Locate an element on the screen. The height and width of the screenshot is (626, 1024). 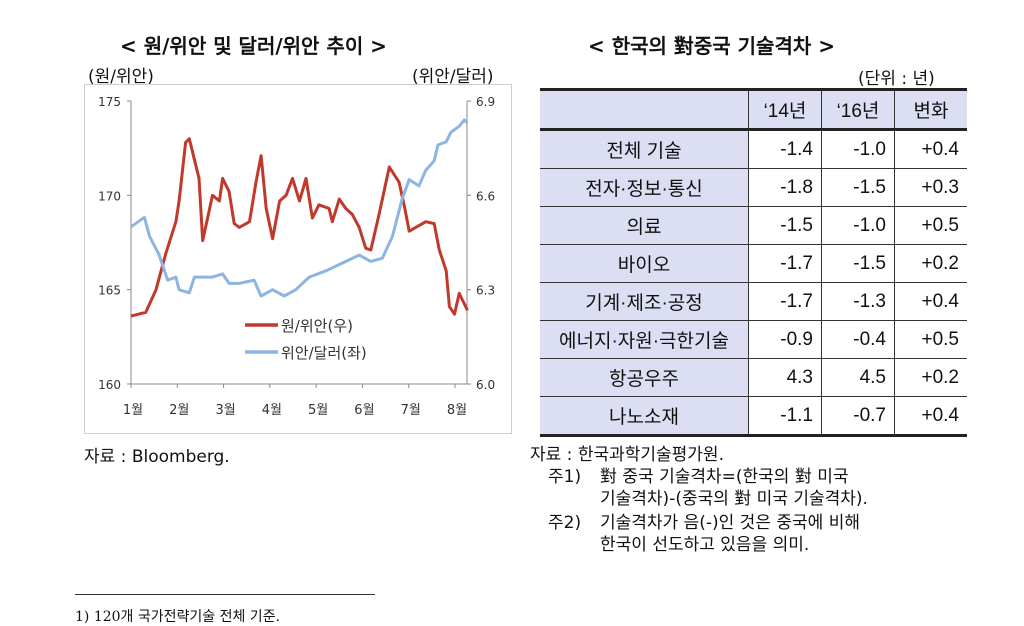
table-source: 자료 : 한국과학기술평가원. is located at coordinates (627, 455).